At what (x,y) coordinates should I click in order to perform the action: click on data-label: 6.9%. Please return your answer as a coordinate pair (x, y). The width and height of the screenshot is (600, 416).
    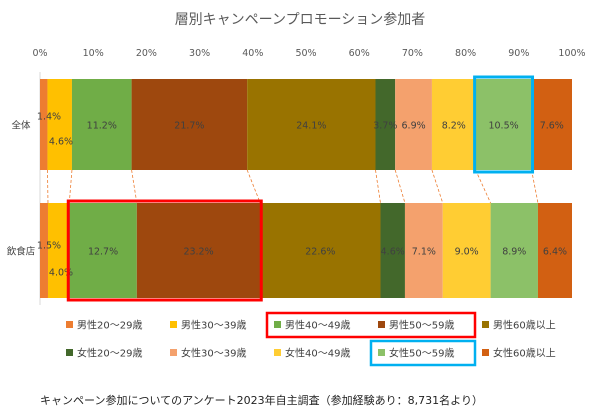
    Looking at the image, I should click on (414, 126).